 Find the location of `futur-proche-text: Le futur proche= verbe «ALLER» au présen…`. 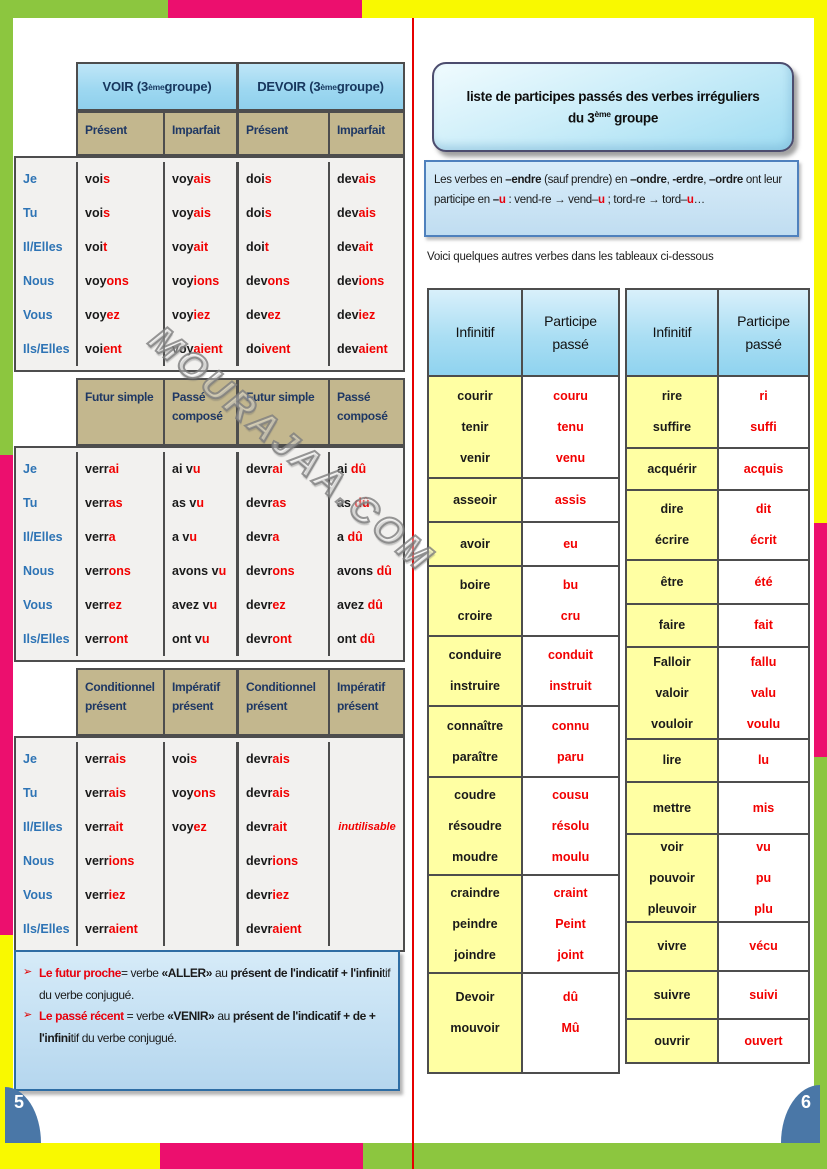

futur-proche-text: Le futur proche= verbe «ALLER» au présen… is located at coordinates (215, 984).